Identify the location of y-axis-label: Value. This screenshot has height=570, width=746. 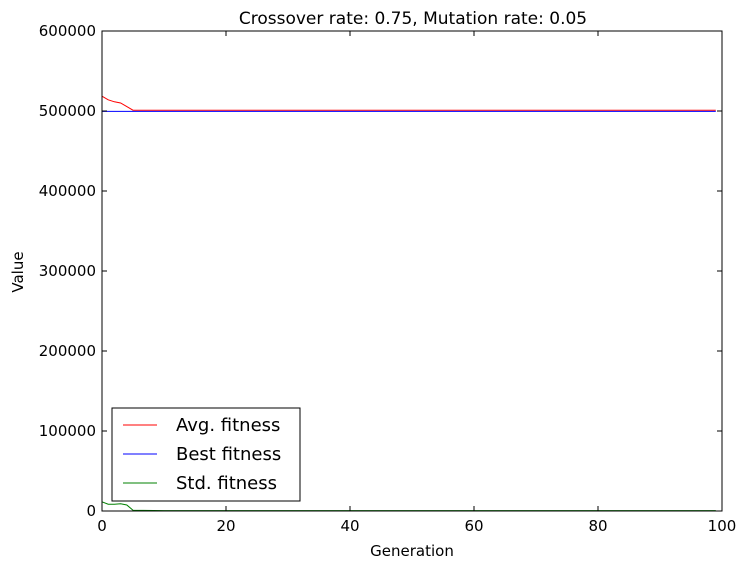
(18, 271).